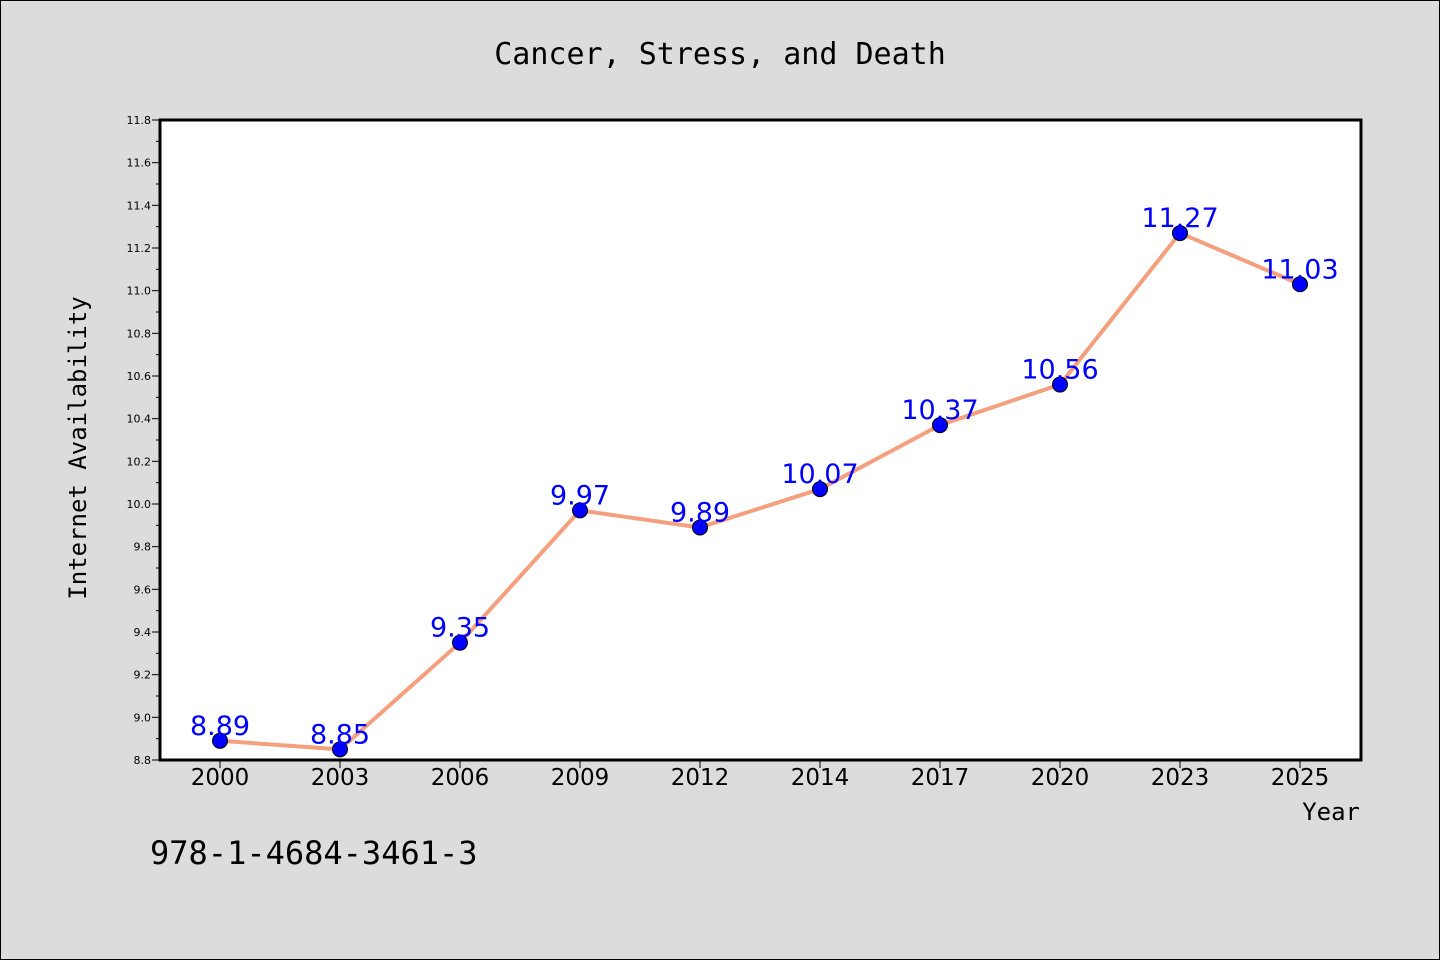  I want to click on data-label: 9.89, so click(700, 512).